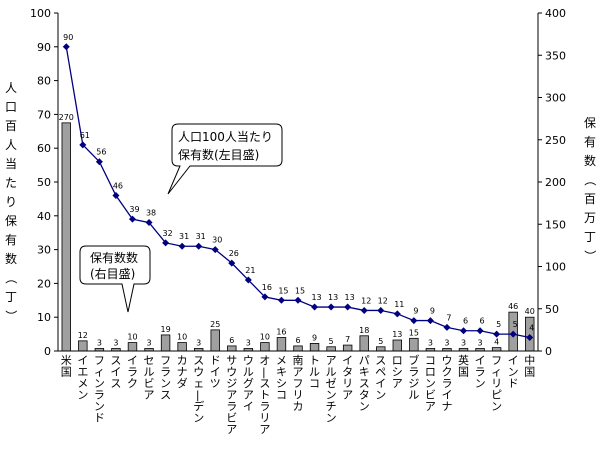  Describe the element at coordinates (498, 324) in the screenshot. I see `line-value-label: 5` at that location.